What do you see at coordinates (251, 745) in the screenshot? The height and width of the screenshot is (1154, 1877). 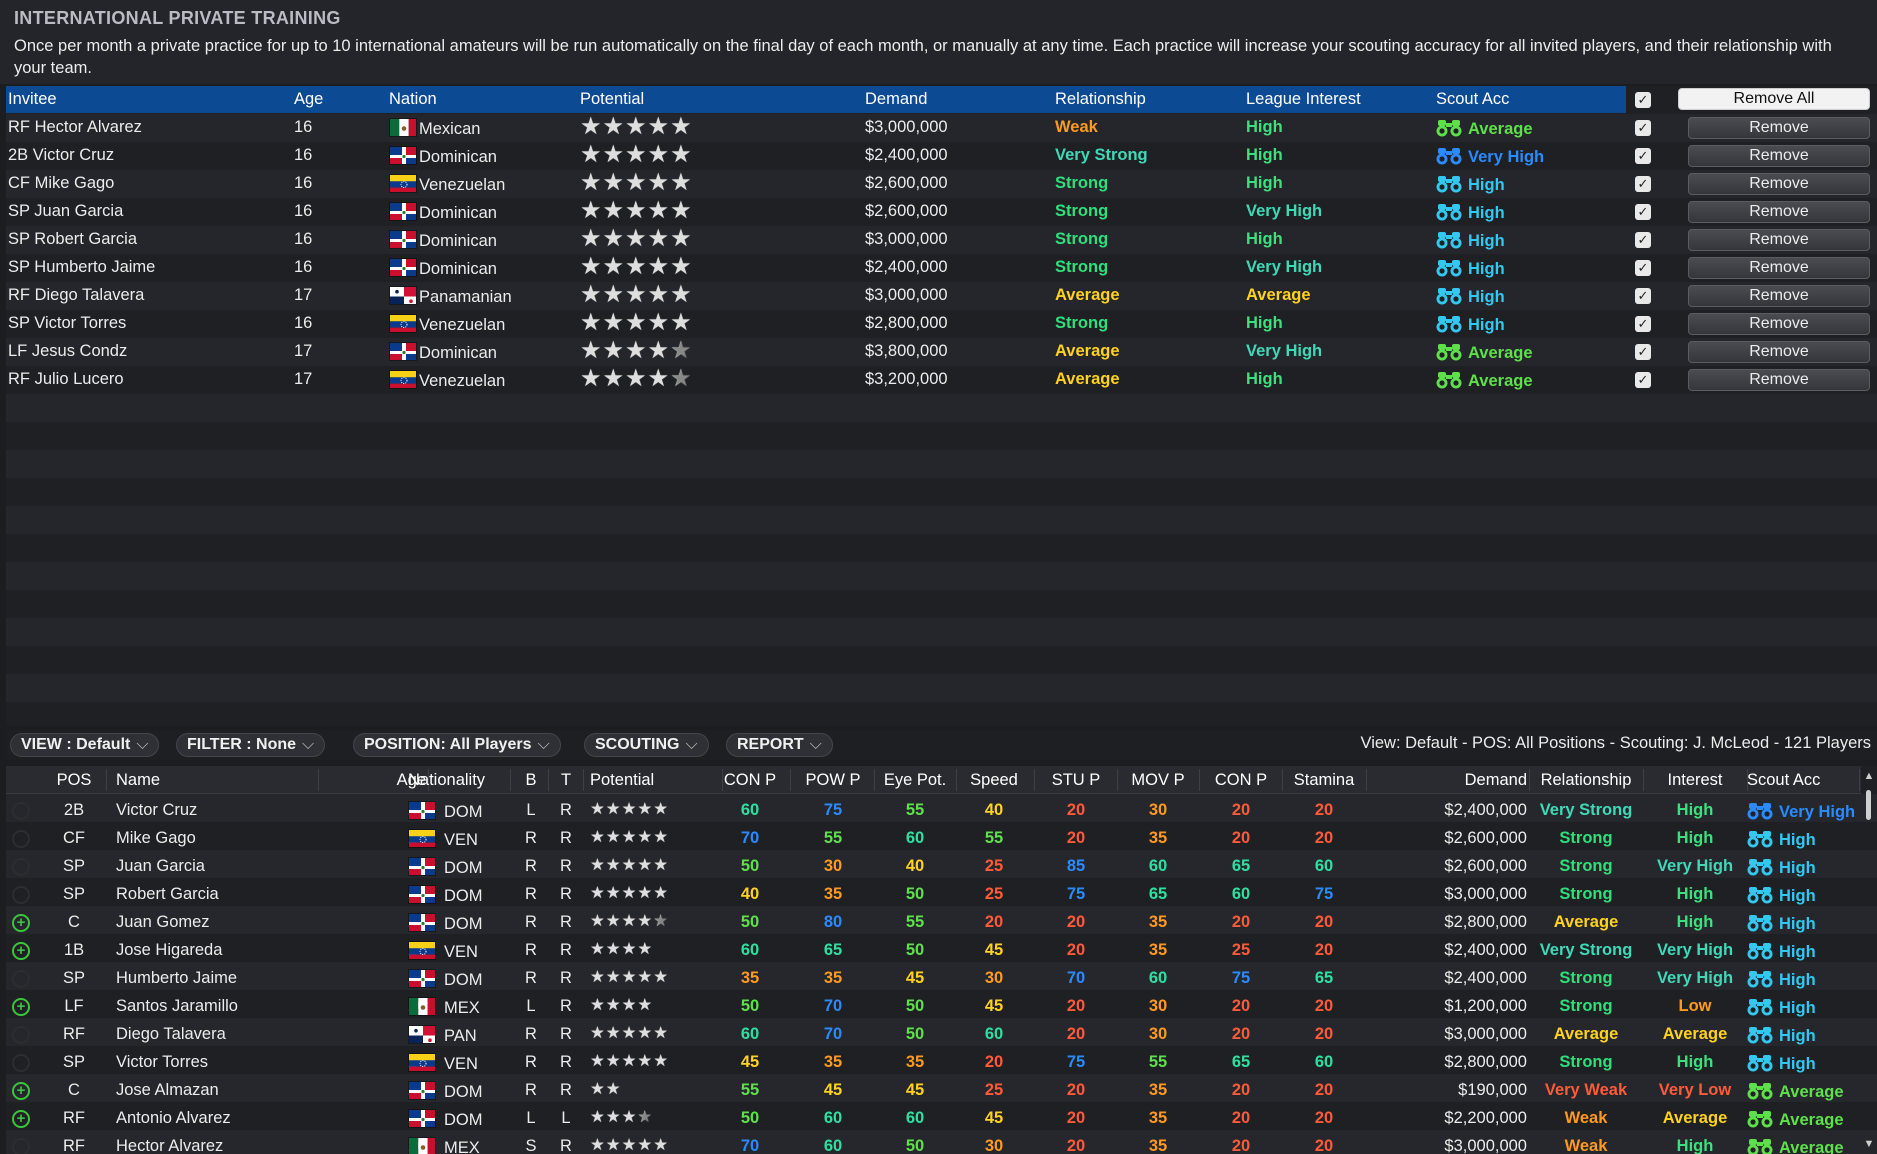 I see `filter-dropdown: FILTER : None ⌵` at bounding box center [251, 745].